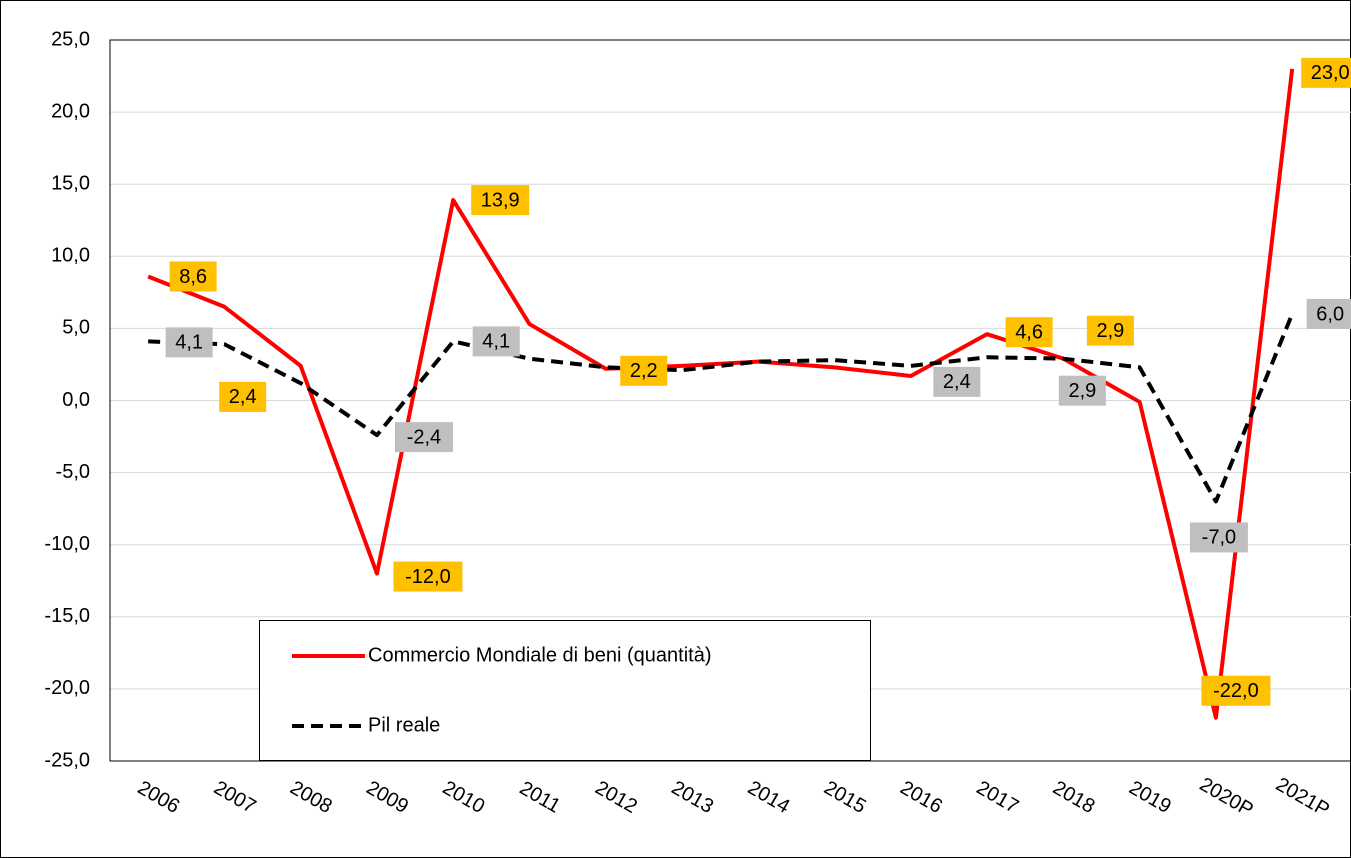  I want to click on data-label: -12,0, so click(428, 577).